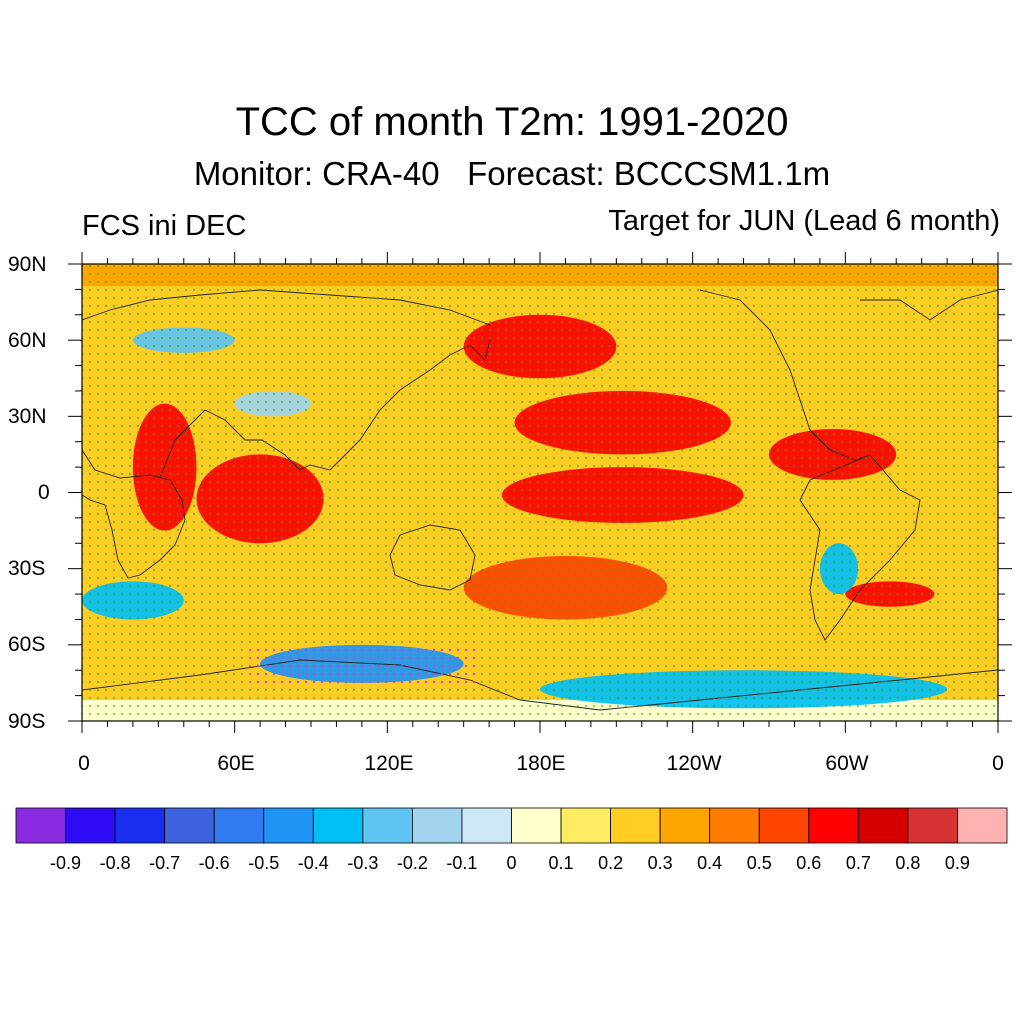 This screenshot has height=1024, width=1024. I want to click on lat-tick-label: 60N, so click(27, 340).